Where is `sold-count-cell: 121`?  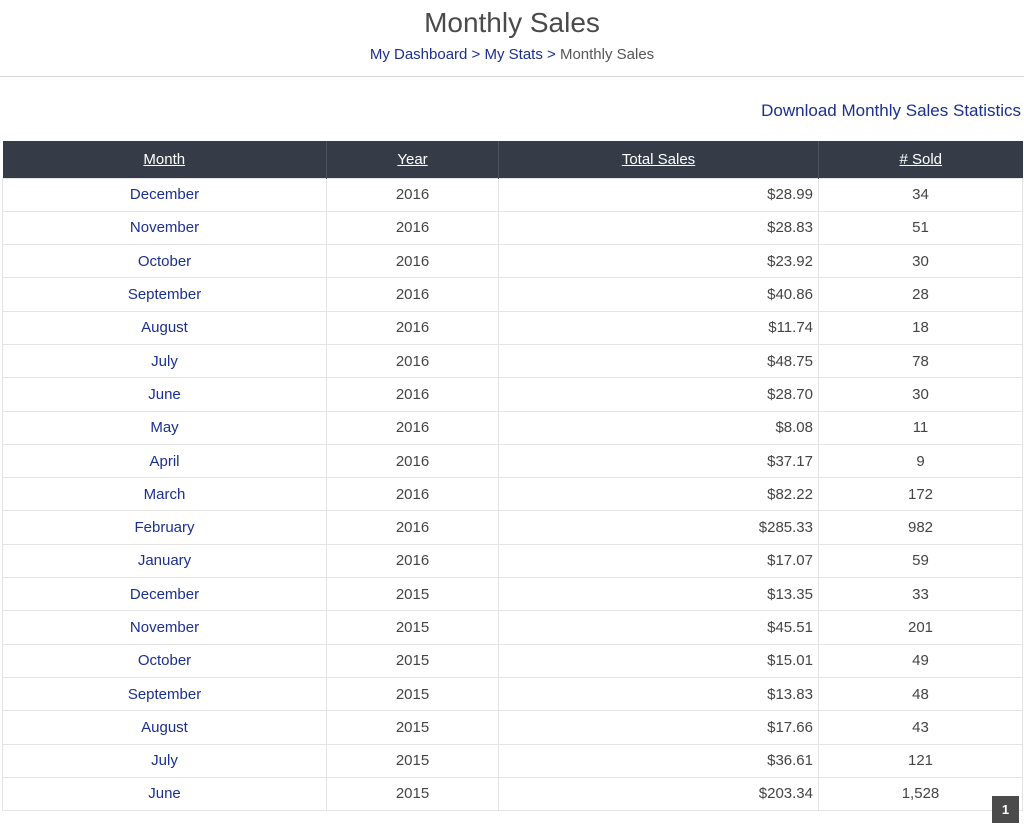 sold-count-cell: 121 is located at coordinates (920, 760).